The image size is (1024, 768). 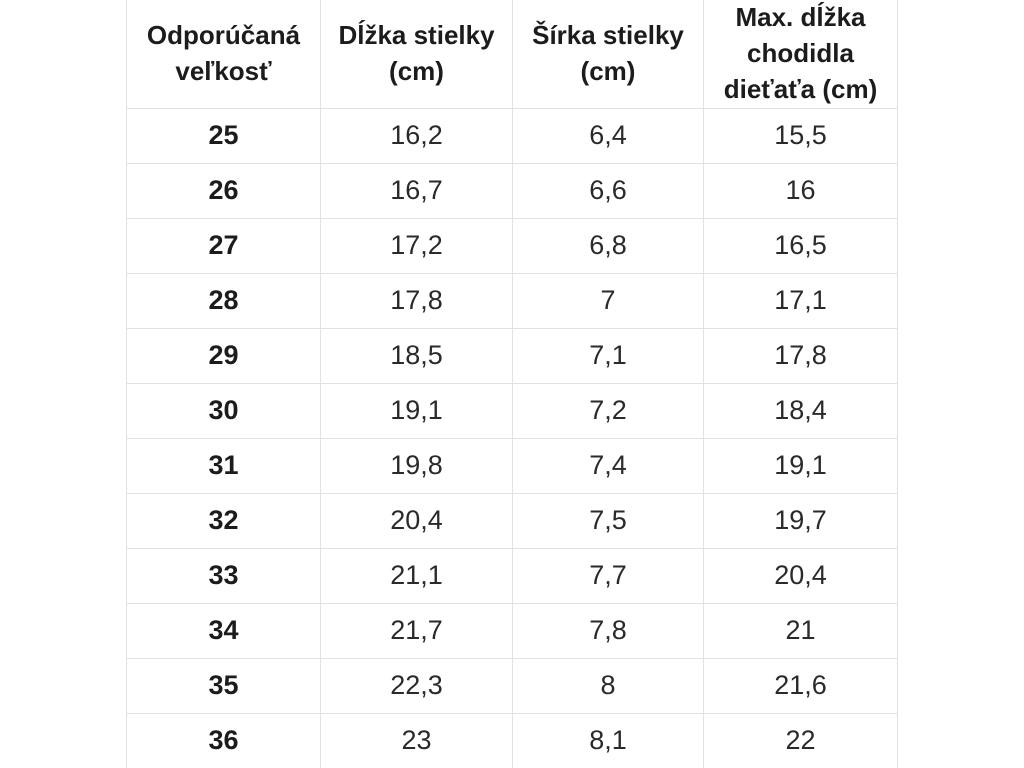 What do you see at coordinates (608, 54) in the screenshot?
I see `header-insole-width: Šírka stielky (cm)` at bounding box center [608, 54].